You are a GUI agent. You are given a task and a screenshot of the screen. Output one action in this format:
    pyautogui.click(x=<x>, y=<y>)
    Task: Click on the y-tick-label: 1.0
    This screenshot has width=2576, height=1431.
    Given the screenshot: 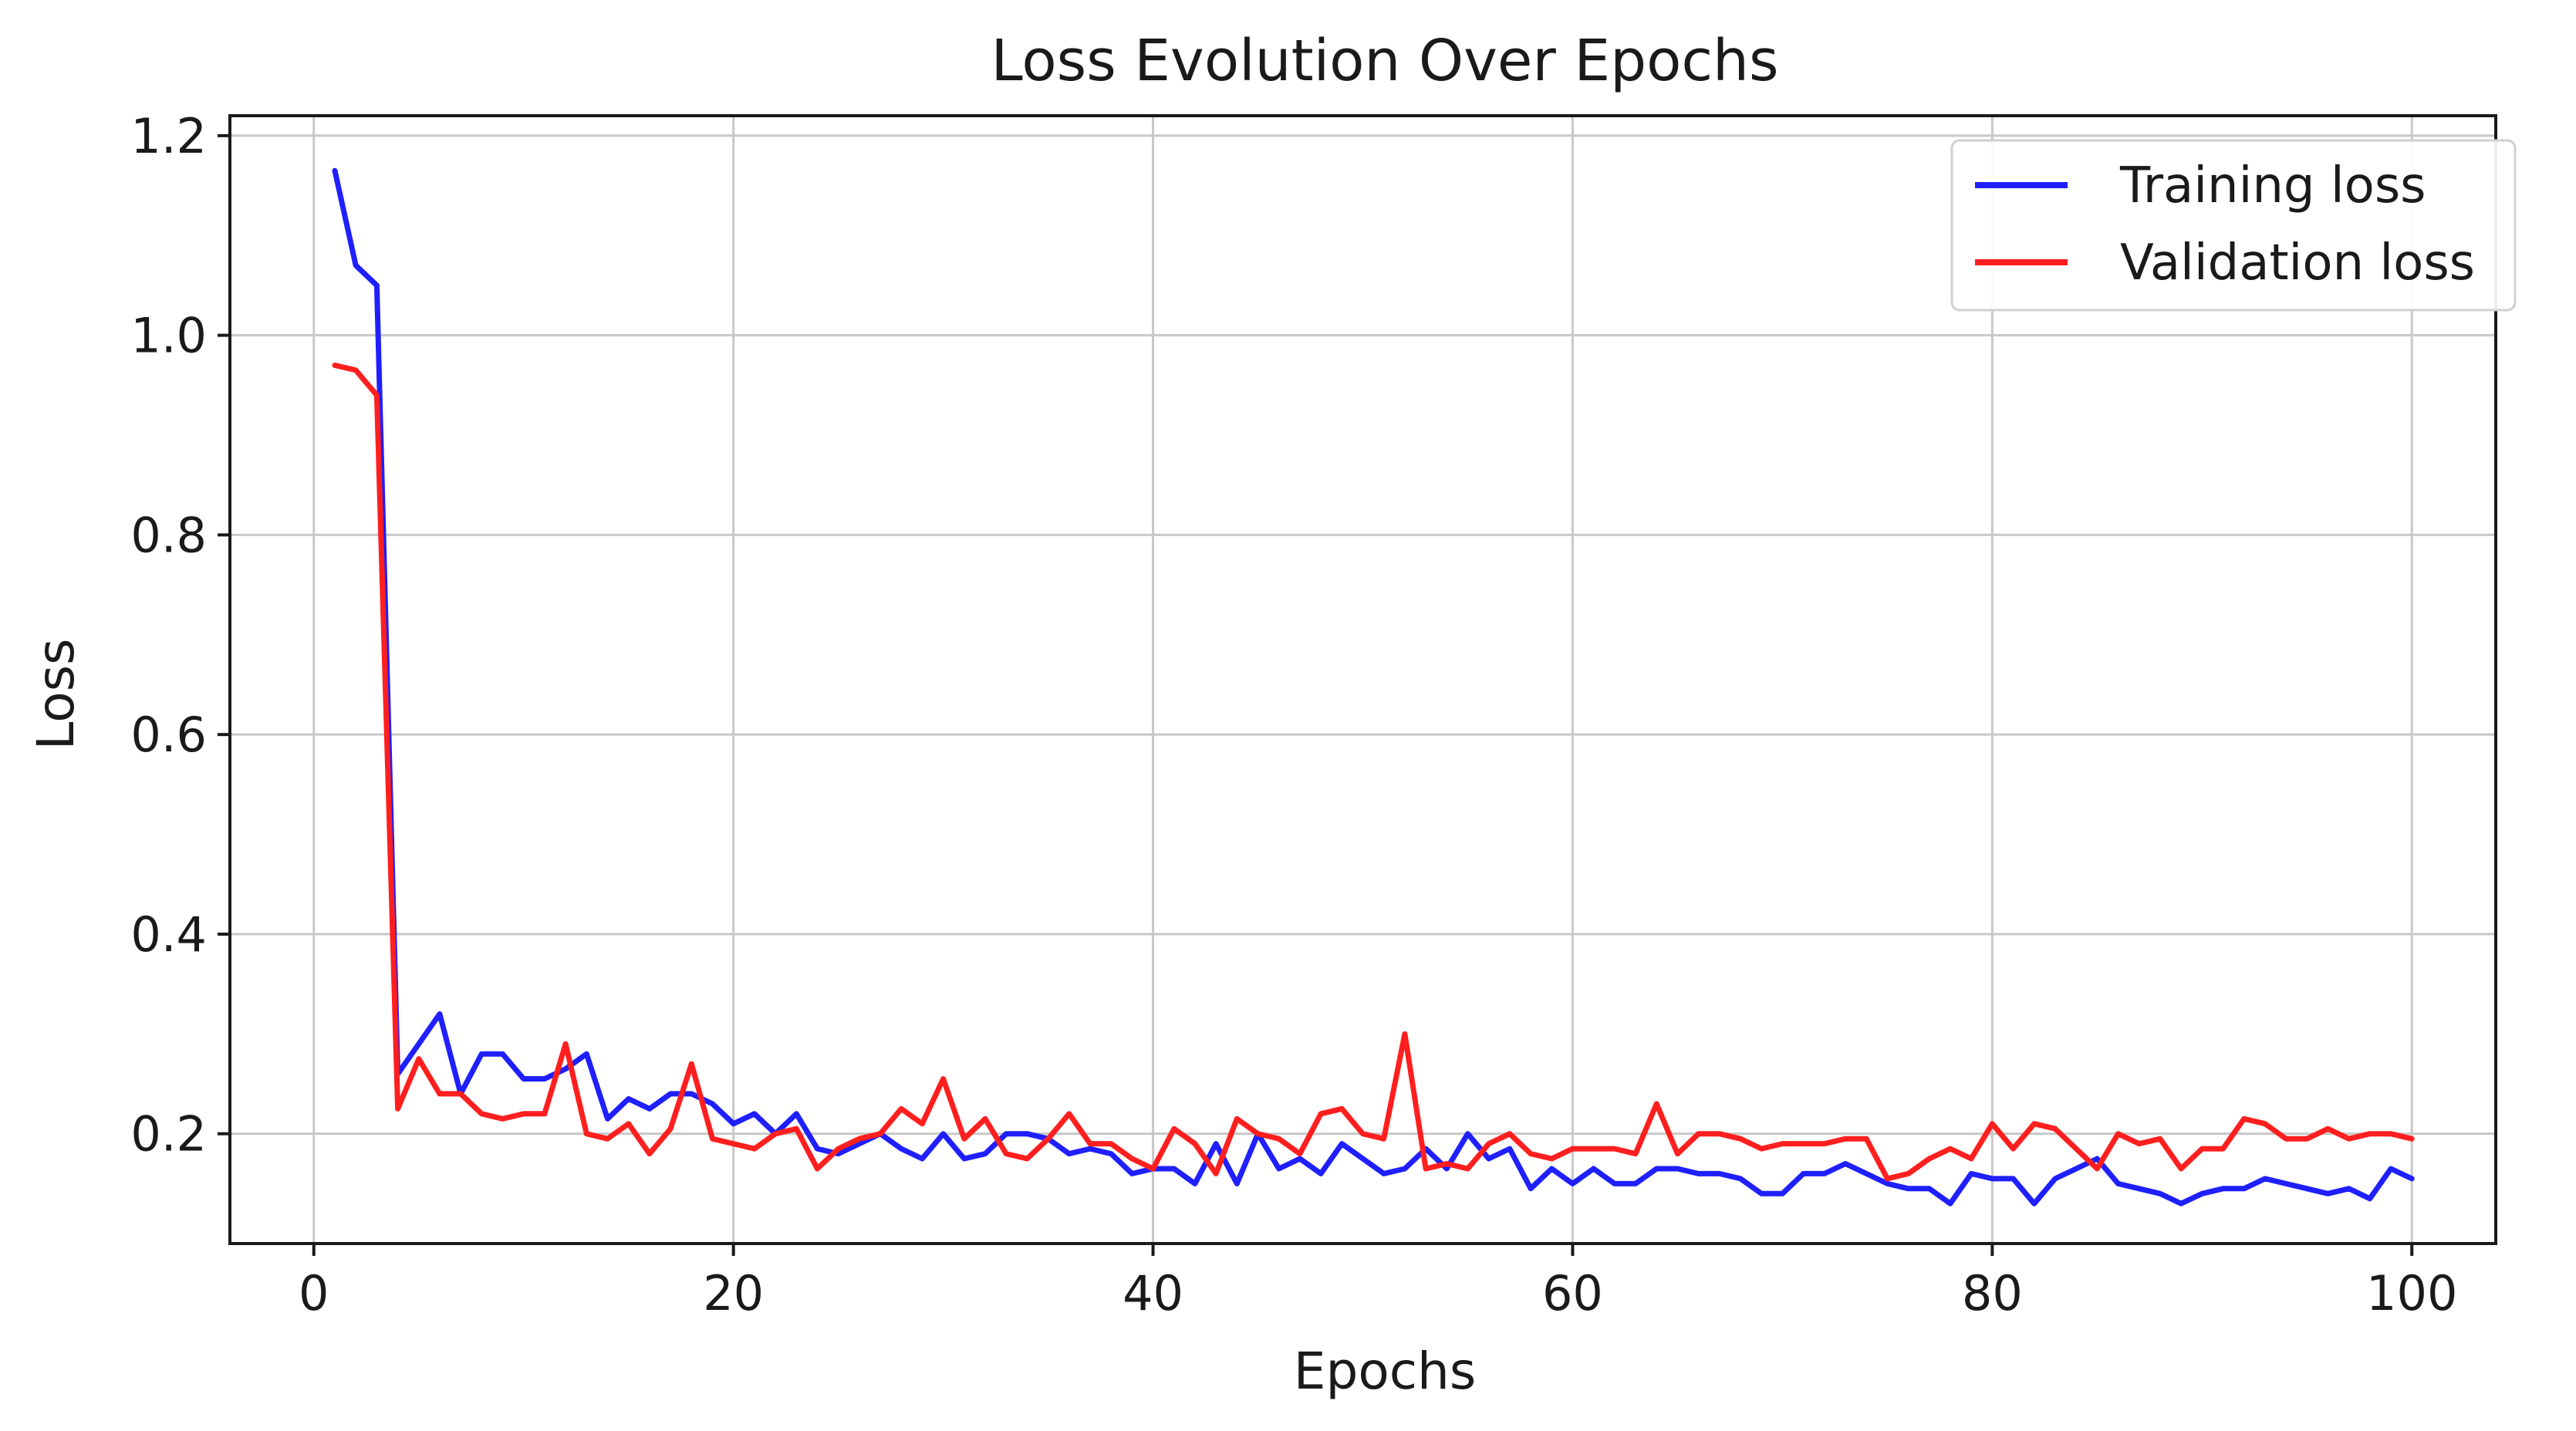 What is the action you would take?
    pyautogui.click(x=168, y=336)
    